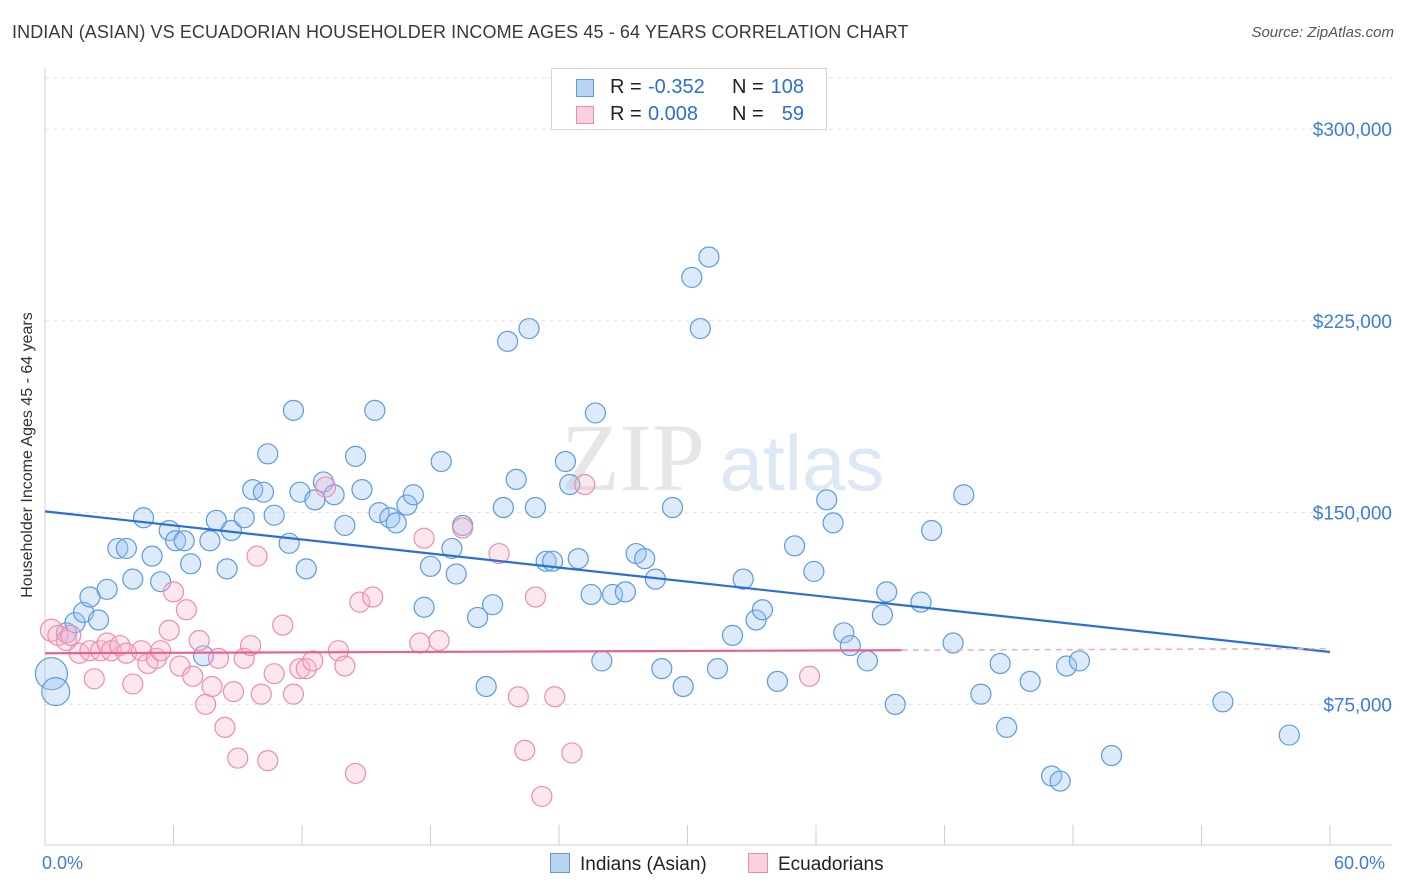 This screenshot has height=892, width=1406. I want to click on watermark: ZIP atlas, so click(722, 457).